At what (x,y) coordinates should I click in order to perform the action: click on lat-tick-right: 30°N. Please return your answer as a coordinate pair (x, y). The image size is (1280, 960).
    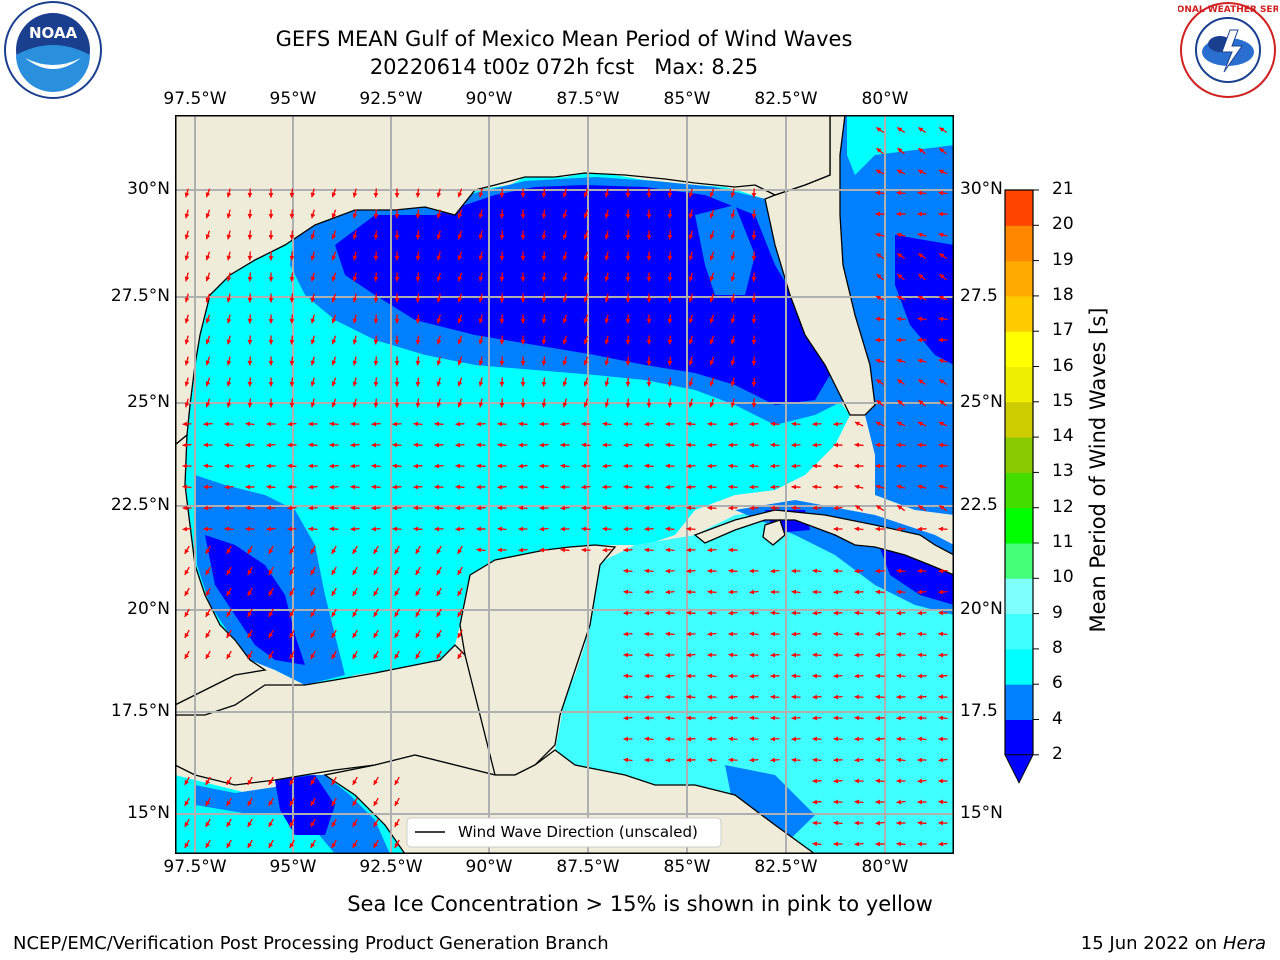
    Looking at the image, I should click on (981, 189).